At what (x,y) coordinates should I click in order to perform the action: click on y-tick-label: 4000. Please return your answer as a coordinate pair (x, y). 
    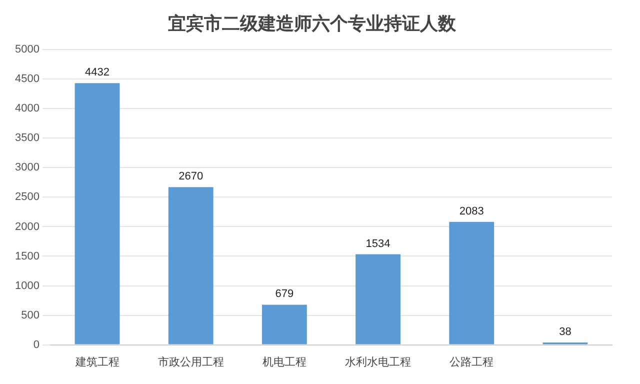
    Looking at the image, I should click on (27, 108).